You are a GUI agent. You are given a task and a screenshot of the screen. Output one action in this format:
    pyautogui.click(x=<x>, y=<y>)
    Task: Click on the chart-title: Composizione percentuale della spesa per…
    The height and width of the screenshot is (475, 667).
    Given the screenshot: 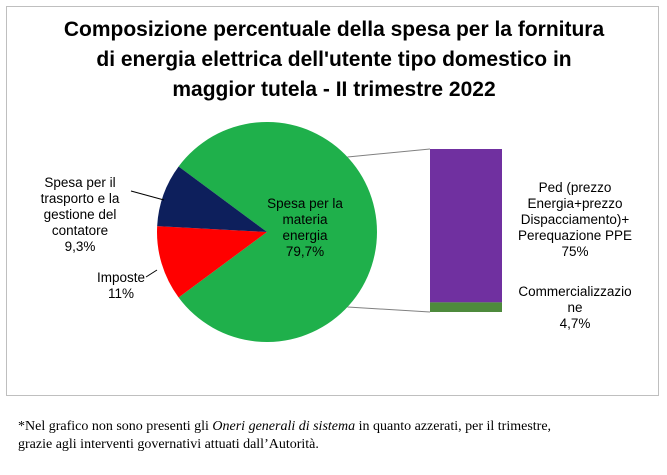 What is the action you would take?
    pyautogui.click(x=334, y=59)
    